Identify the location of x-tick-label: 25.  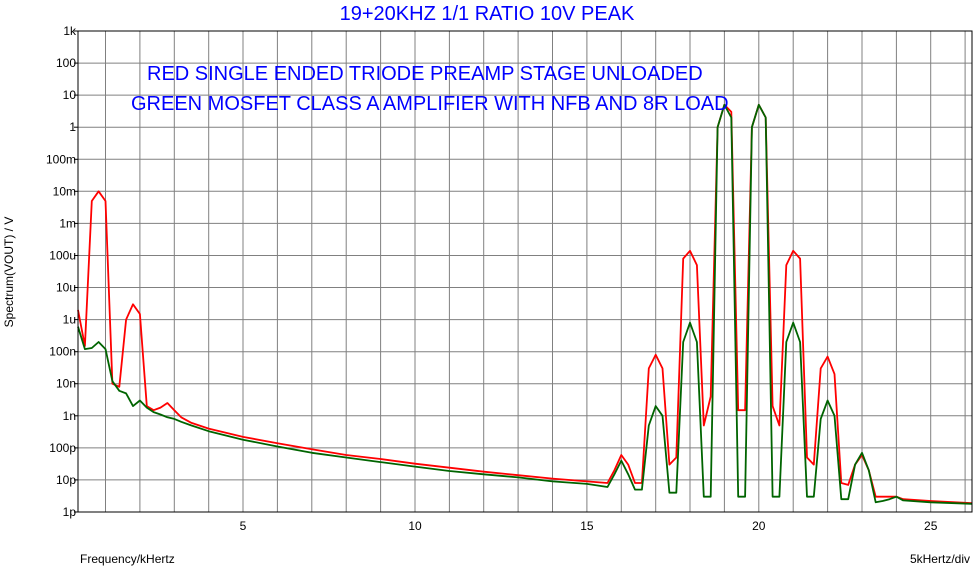
(931, 526).